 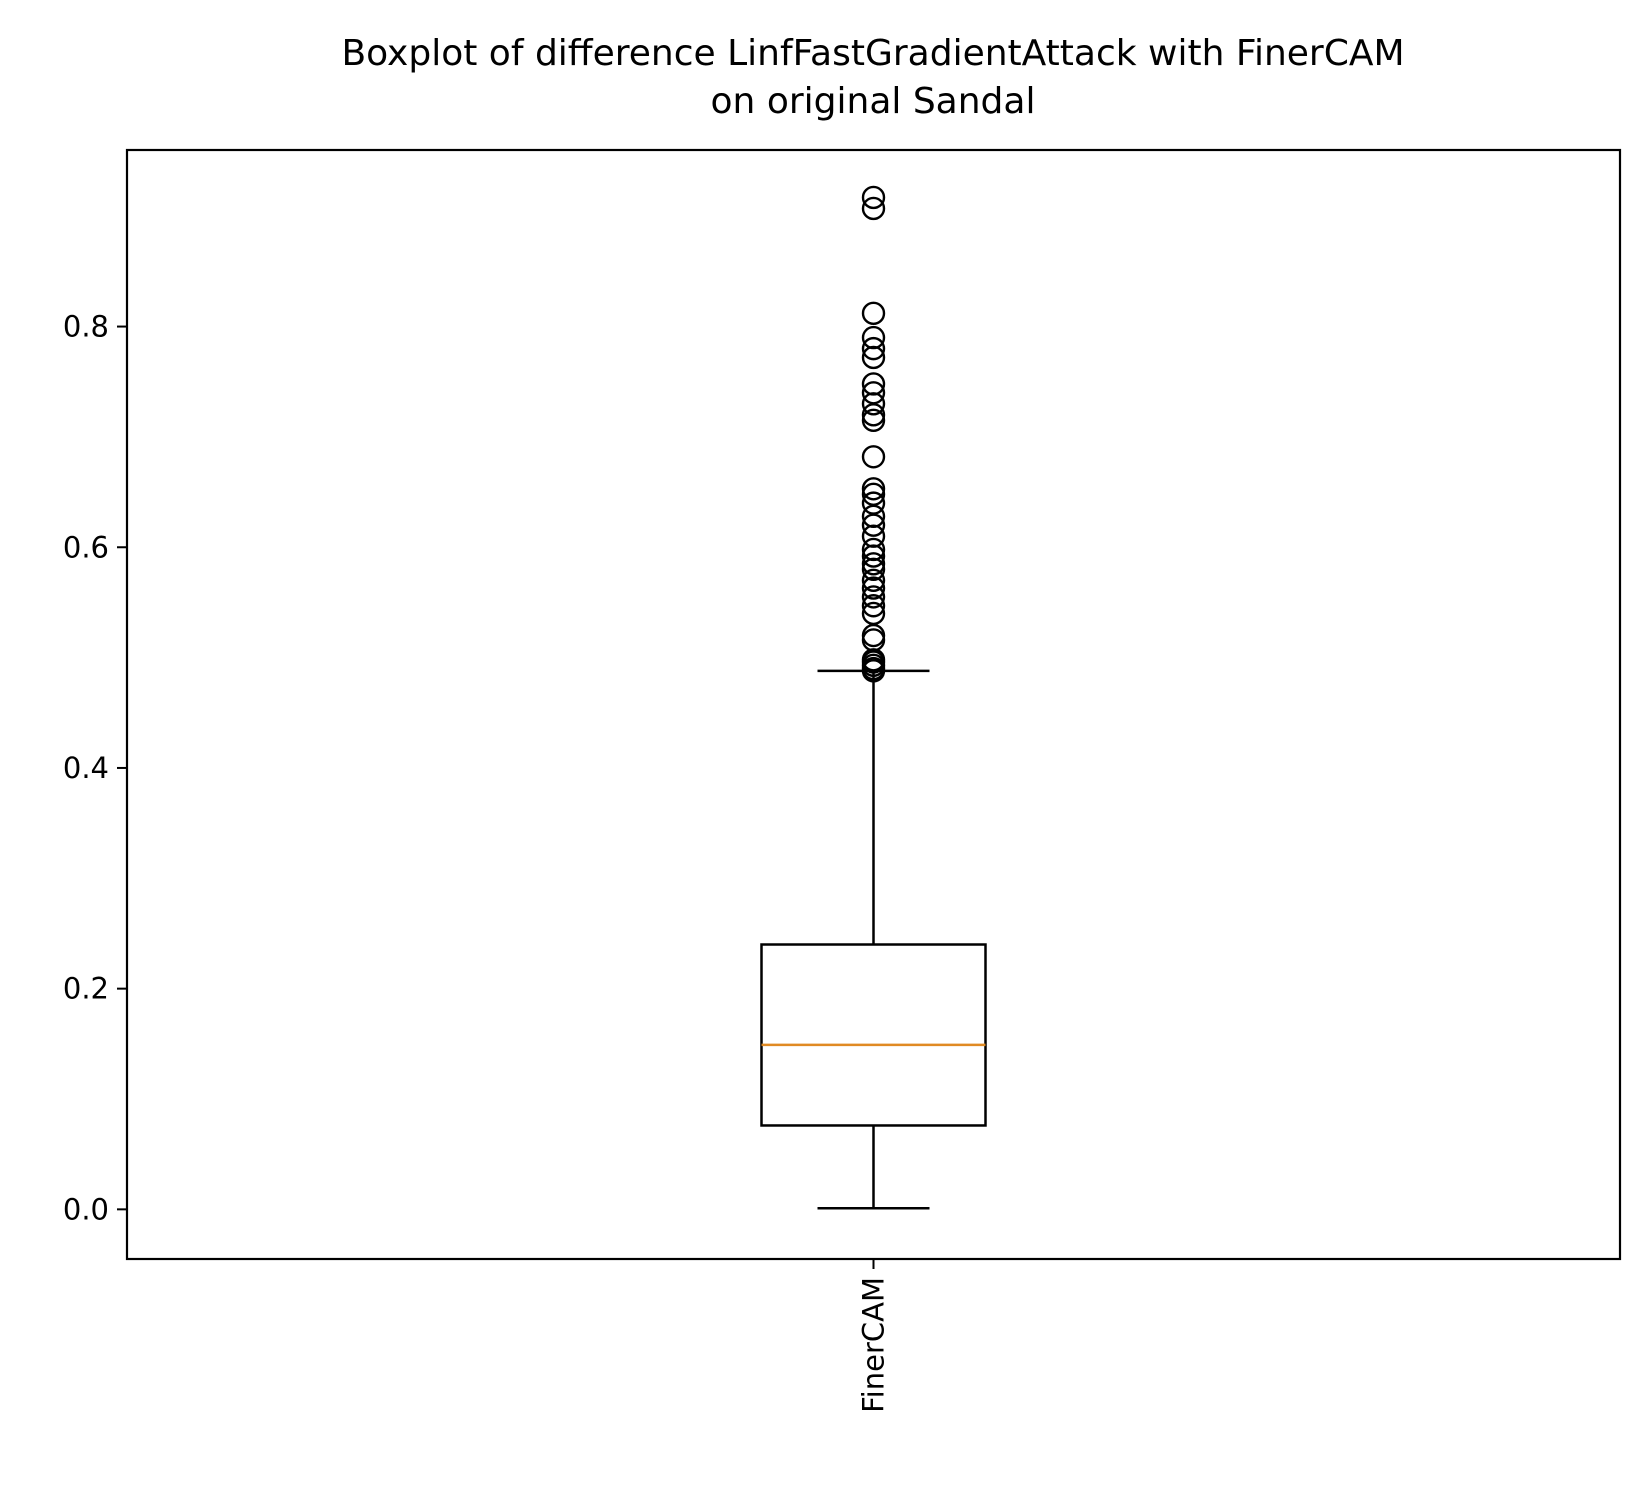 What do you see at coordinates (86, 547) in the screenshot?
I see `y-tick-label: 0.6` at bounding box center [86, 547].